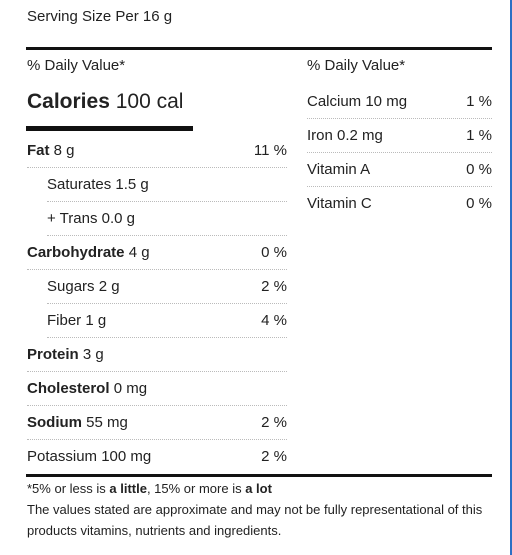 This screenshot has width=512, height=555. I want to click on nutrient-label: + Trans 0.0 g, so click(91, 218).